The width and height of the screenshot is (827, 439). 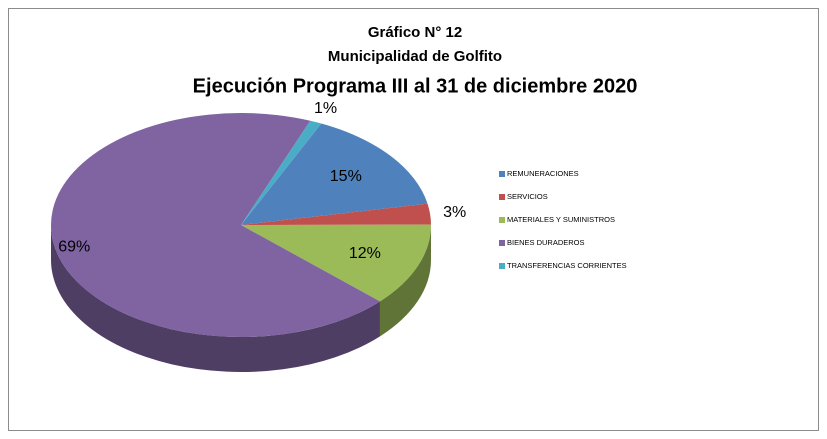 What do you see at coordinates (415, 56) in the screenshot?
I see `chart-title-line: Municipalidad de Golfito` at bounding box center [415, 56].